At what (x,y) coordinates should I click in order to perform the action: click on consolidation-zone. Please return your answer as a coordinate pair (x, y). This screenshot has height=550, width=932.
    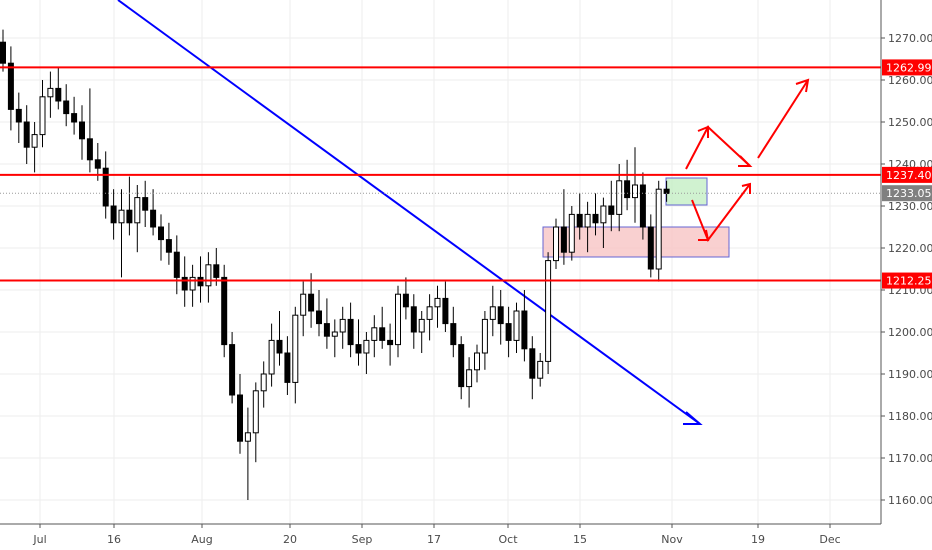
    Looking at the image, I should click on (686, 191).